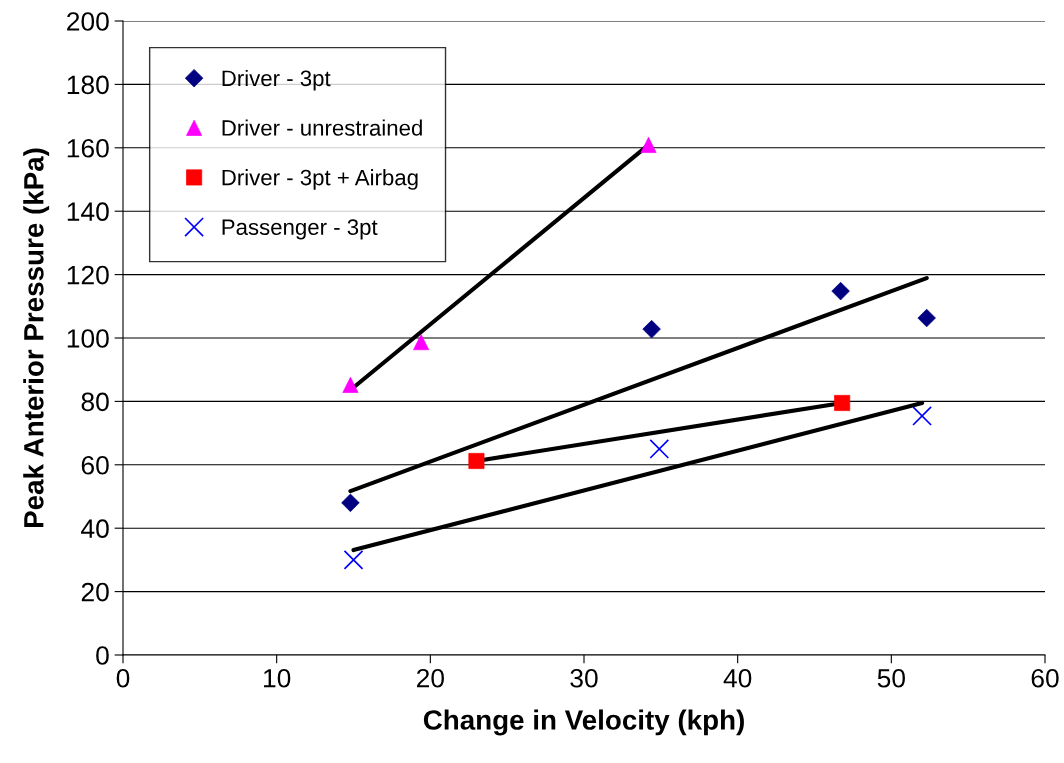 The image size is (1064, 763). What do you see at coordinates (891, 678) in the screenshot?
I see `x-tick-label: 50` at bounding box center [891, 678].